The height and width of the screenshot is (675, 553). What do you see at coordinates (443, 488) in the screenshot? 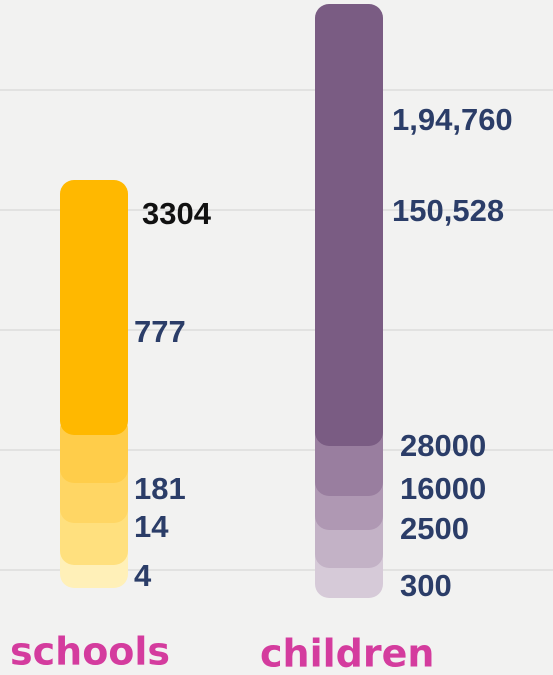
I see `value-label: 16000` at bounding box center [443, 488].